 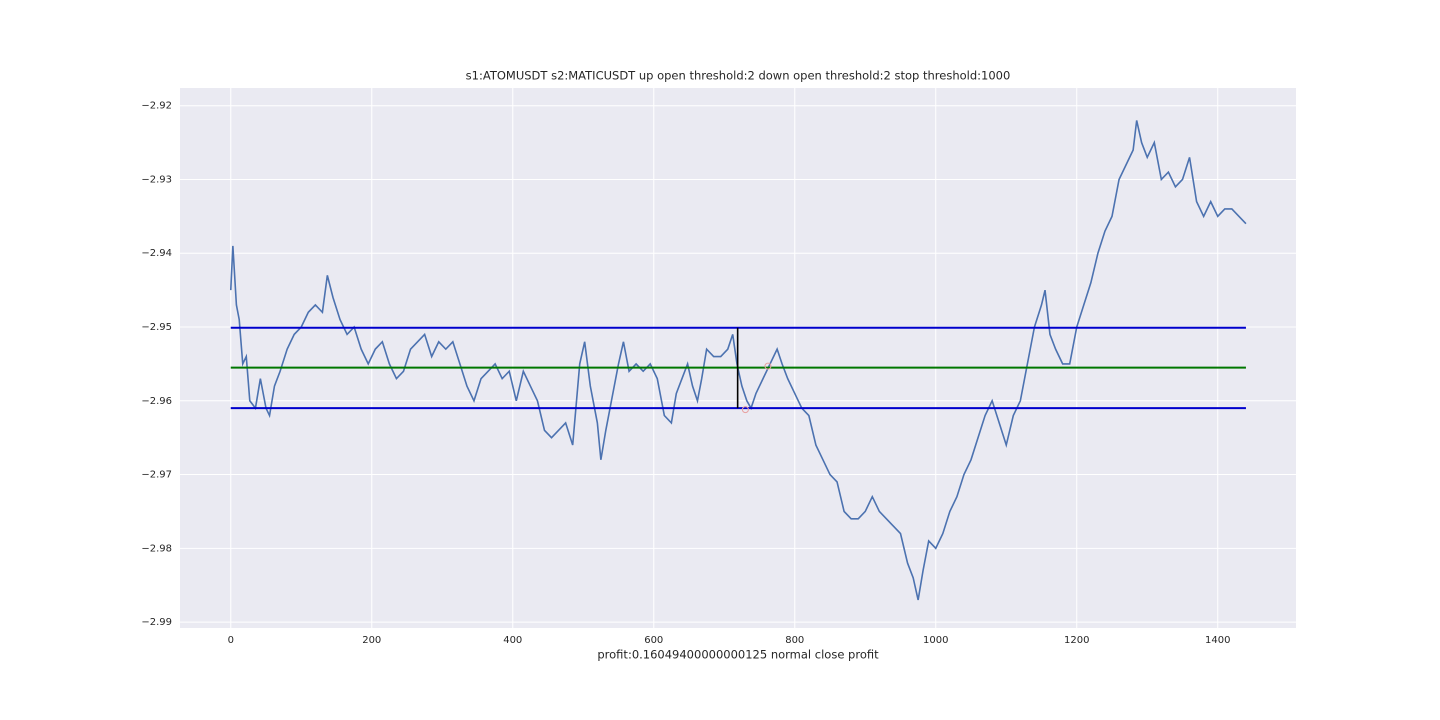 I want to click on x-tick-label: 1200, so click(x=1076, y=640).